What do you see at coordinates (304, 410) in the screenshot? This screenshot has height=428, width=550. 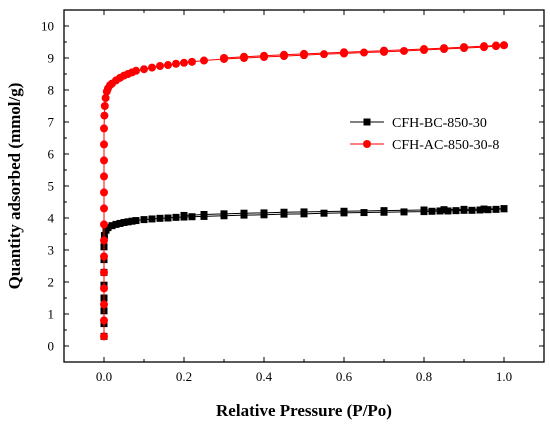 I see `x-axis-title: Relative Pressure (P/Po)` at bounding box center [304, 410].